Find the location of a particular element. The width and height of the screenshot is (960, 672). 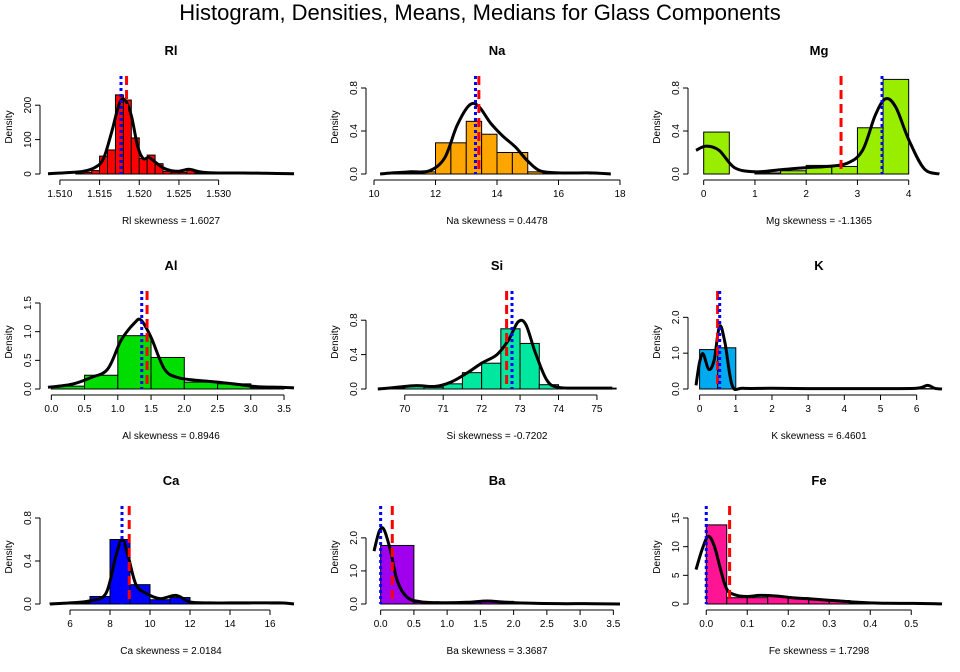

x-tick-label: 2 is located at coordinates (772, 409).